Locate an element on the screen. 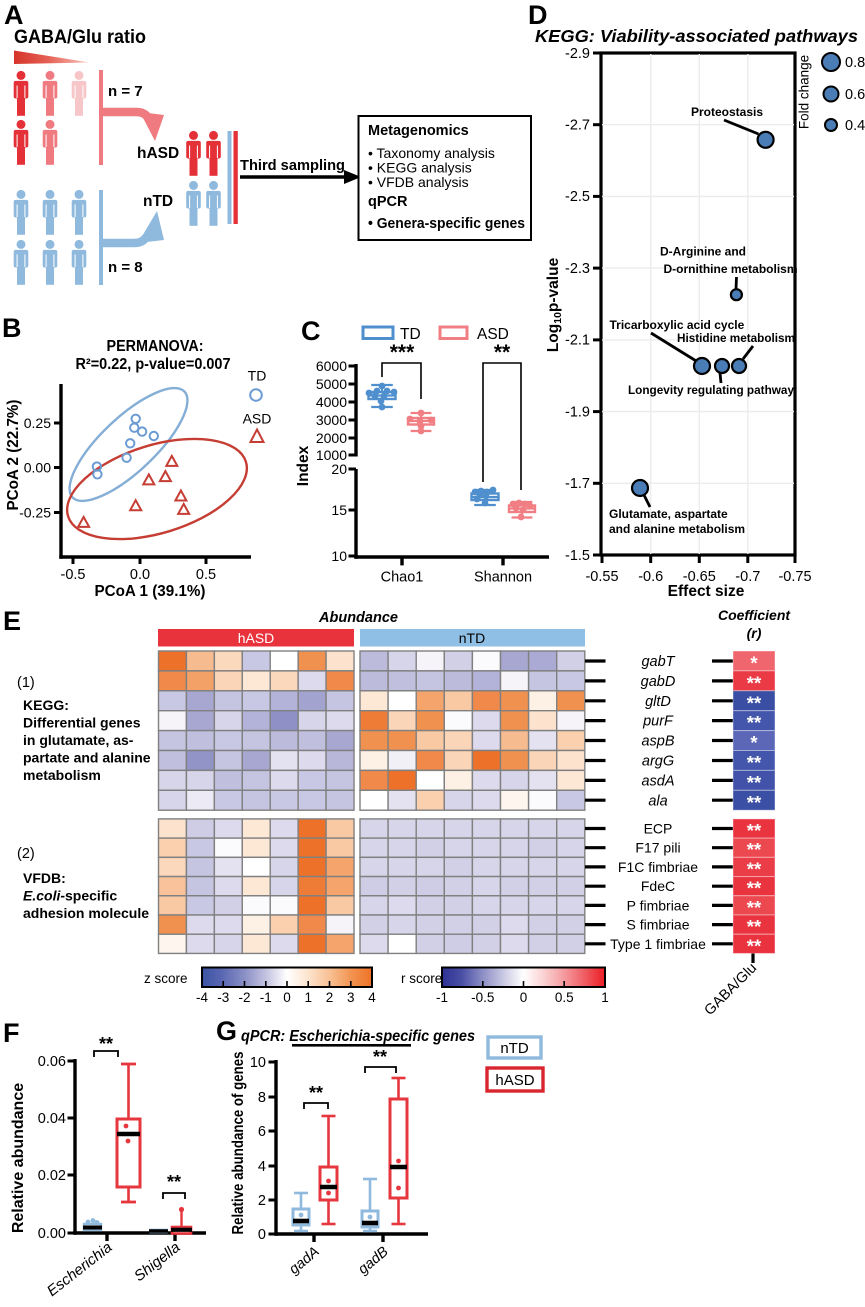  svg-text: n = 7 is located at coordinates (125, 91).